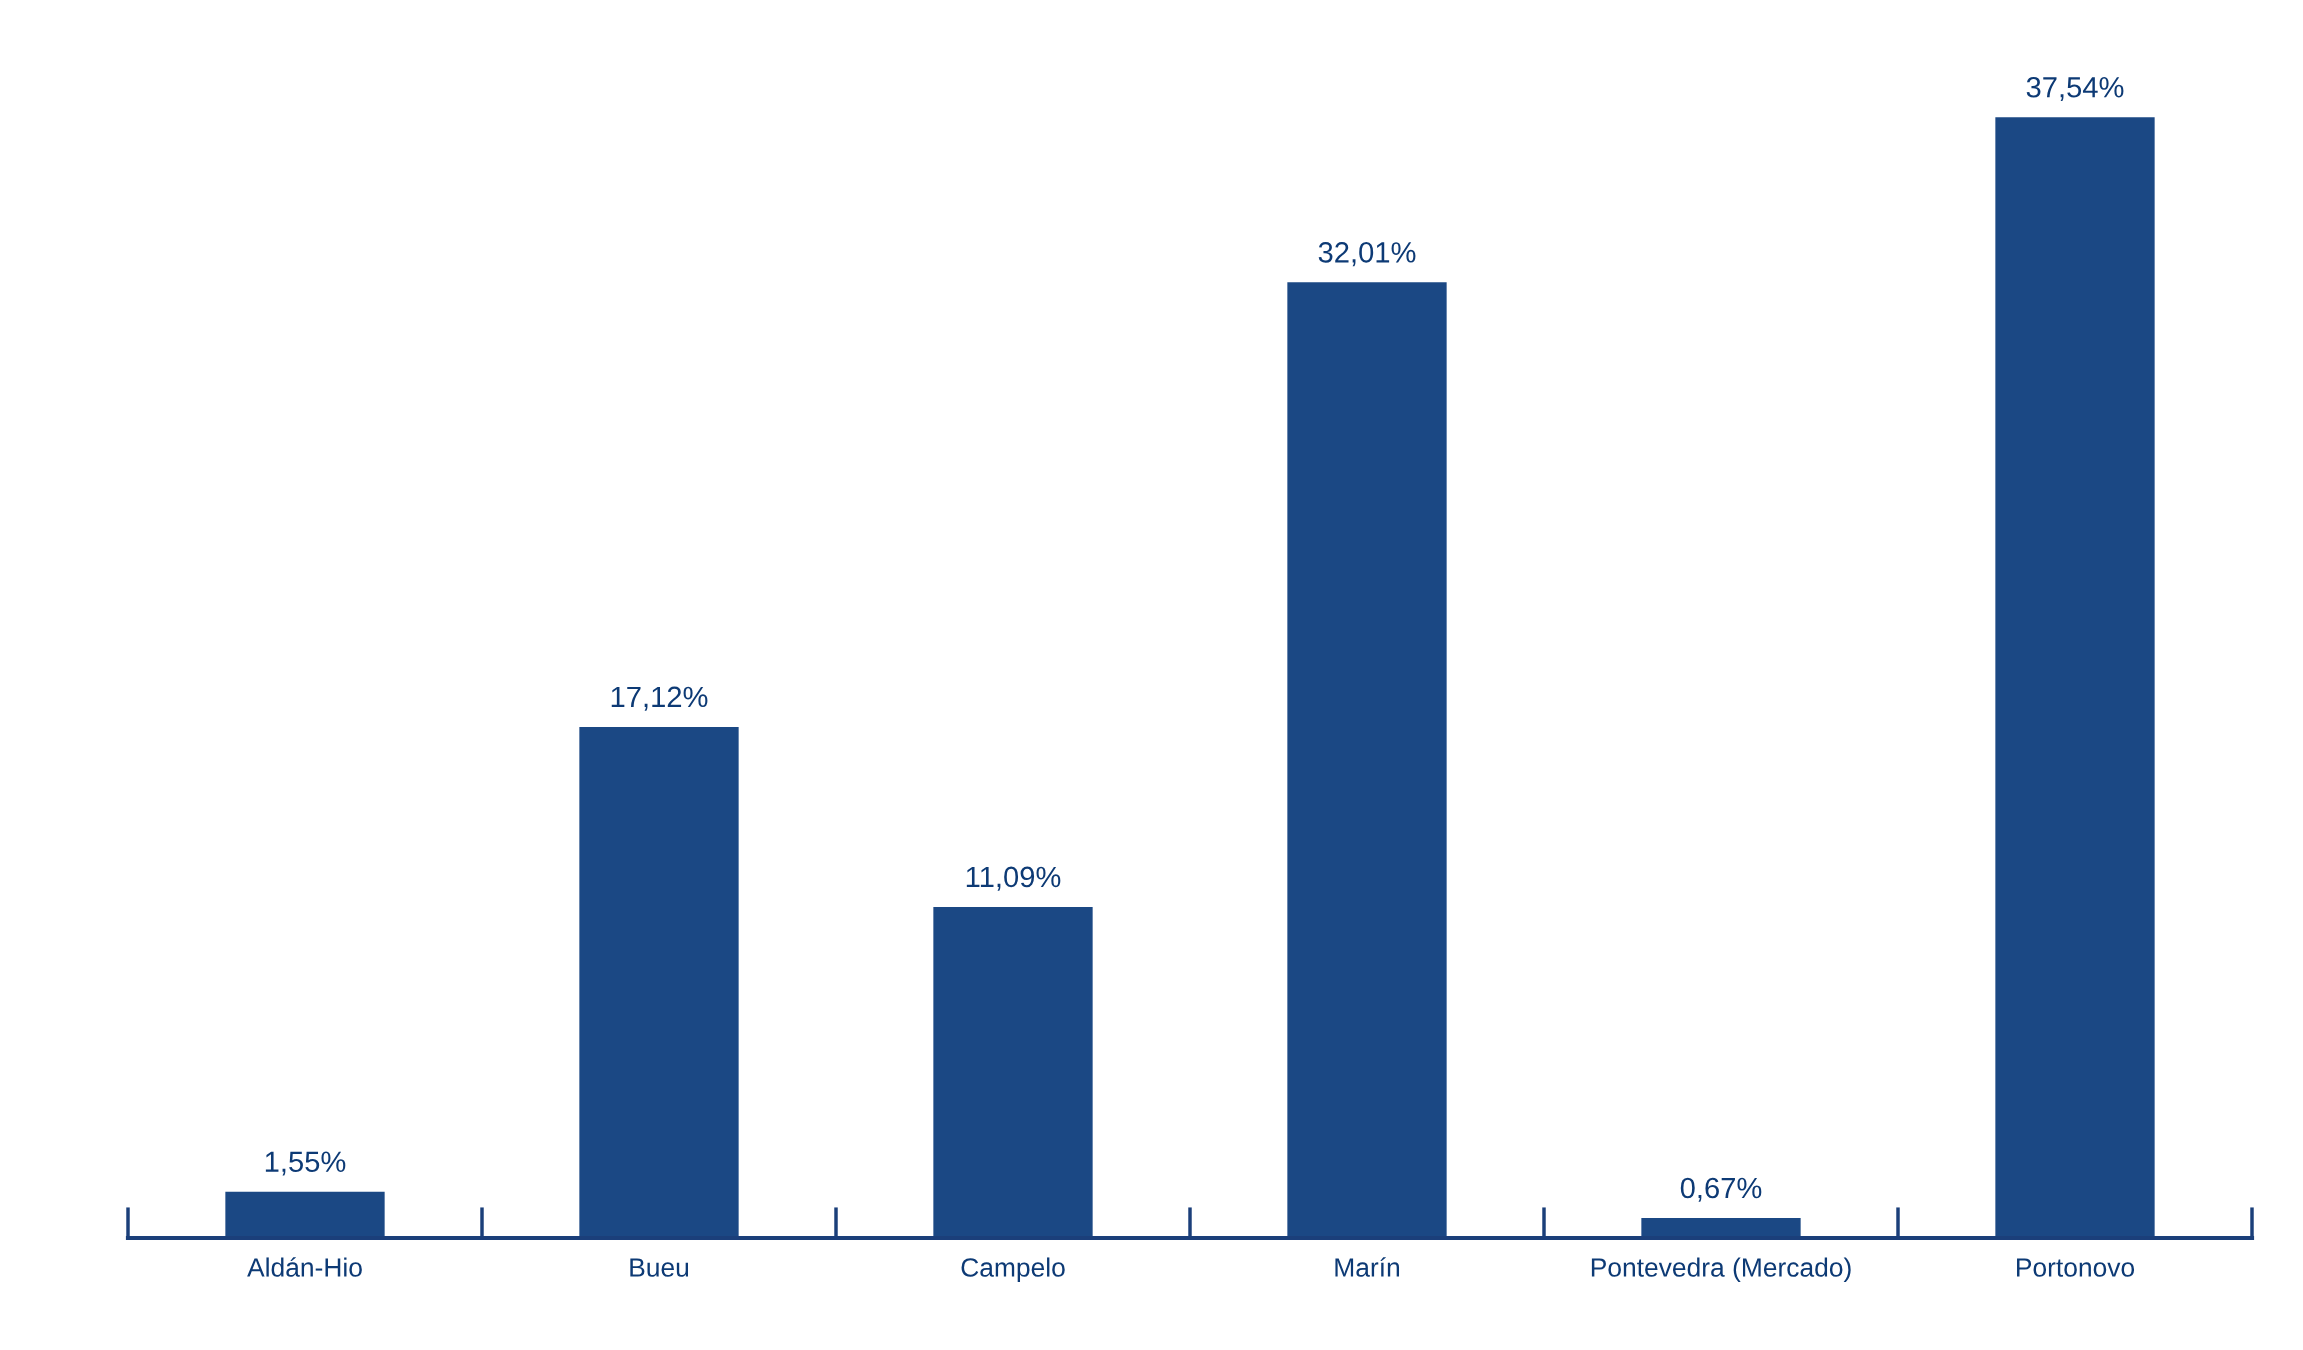 The width and height of the screenshot is (2303, 1350). What do you see at coordinates (1367, 254) in the screenshot?
I see `data-label: 32,01%` at bounding box center [1367, 254].